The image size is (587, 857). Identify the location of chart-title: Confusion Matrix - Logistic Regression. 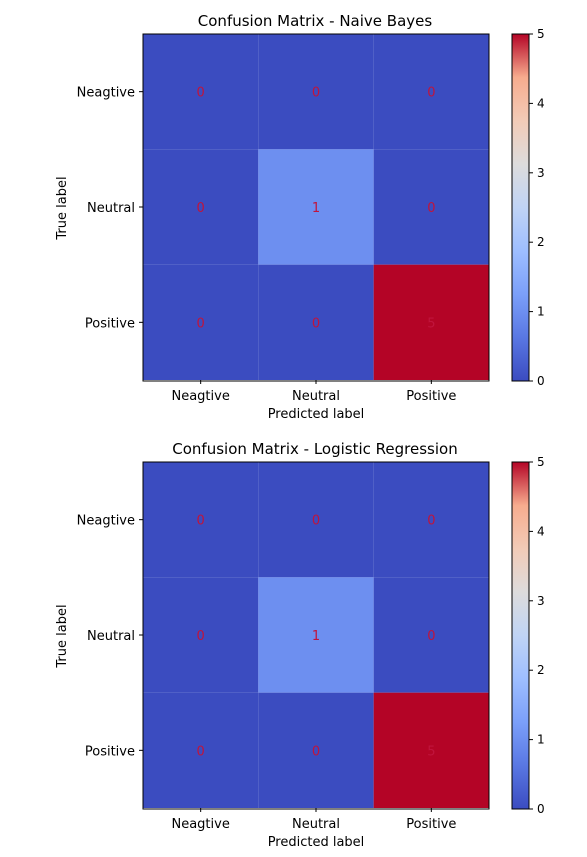
(314, 449).